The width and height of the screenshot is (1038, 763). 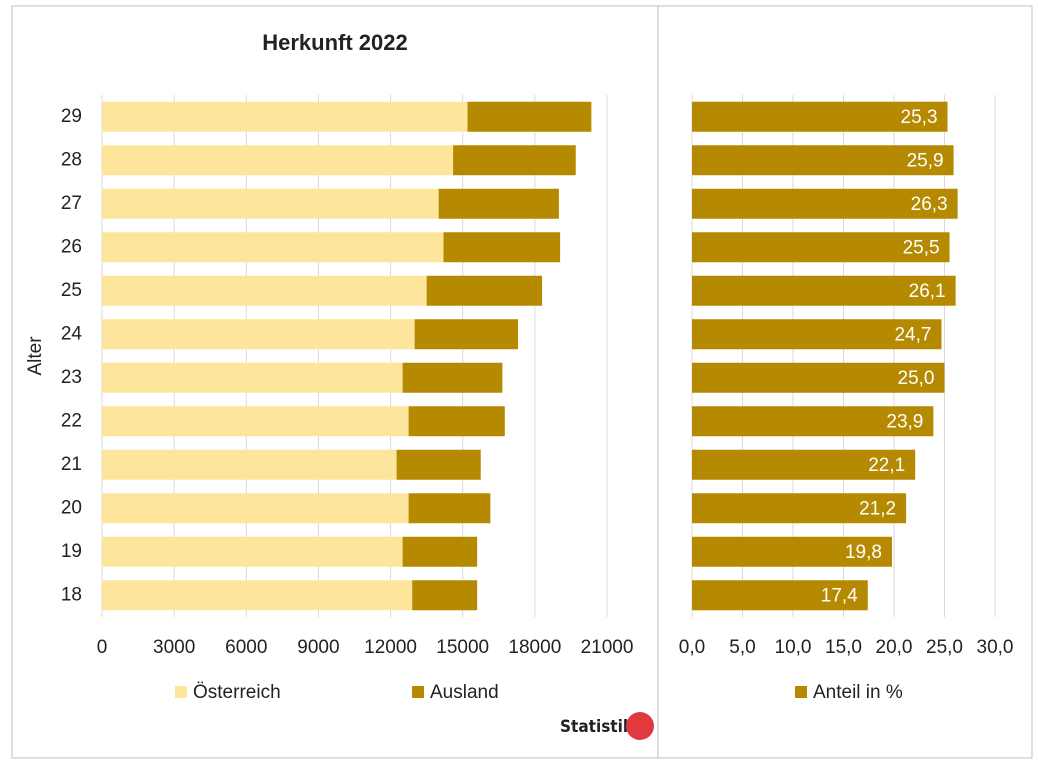 I want to click on y-tick-label: 18, so click(x=71, y=594).